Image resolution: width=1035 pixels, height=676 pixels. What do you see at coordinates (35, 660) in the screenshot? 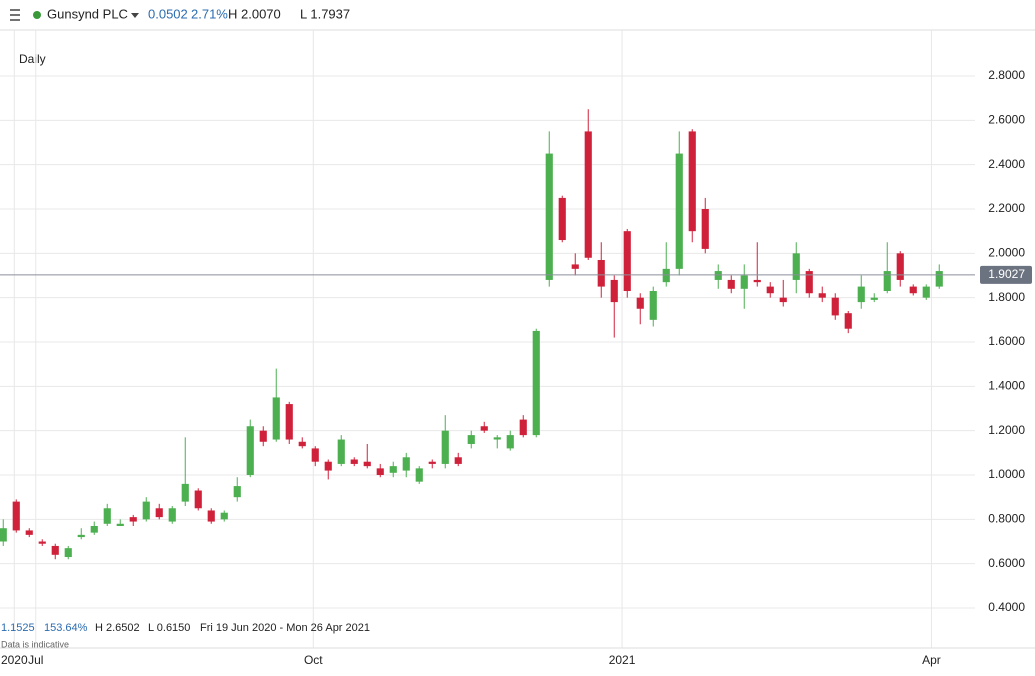
I see `x-tick-label: Jul` at bounding box center [35, 660].